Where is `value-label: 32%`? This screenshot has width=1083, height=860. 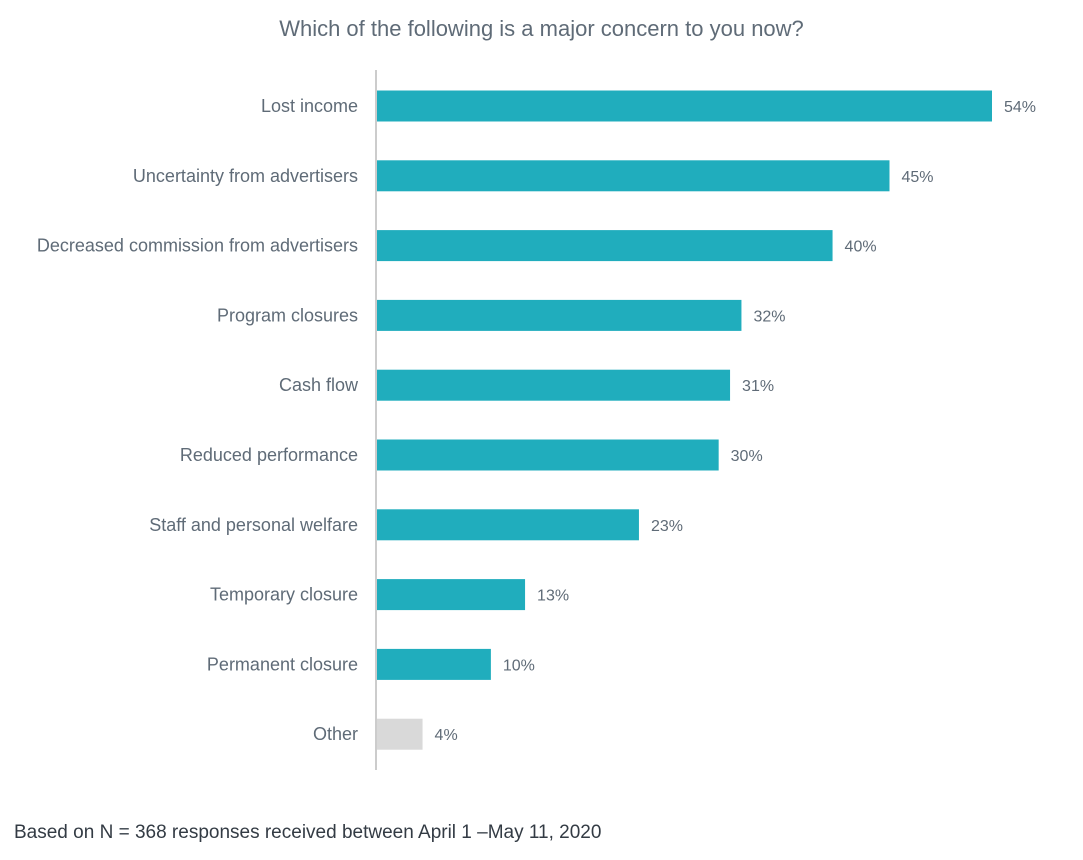 value-label: 32% is located at coordinates (769, 316).